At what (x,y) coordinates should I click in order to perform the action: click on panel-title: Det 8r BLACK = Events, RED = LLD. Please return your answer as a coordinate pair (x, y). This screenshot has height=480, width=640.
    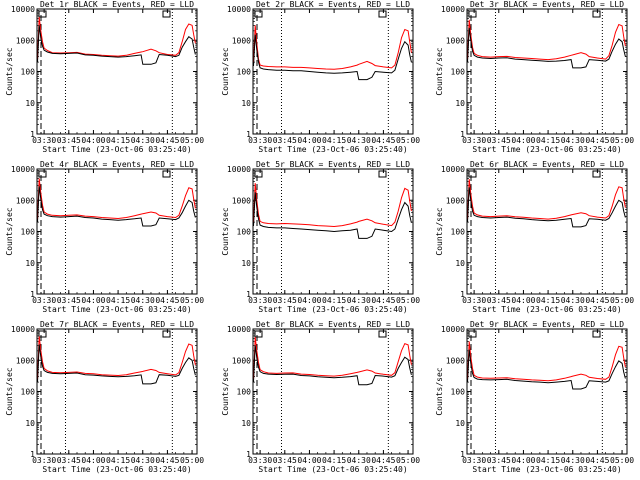
    Looking at the image, I should click on (333, 324).